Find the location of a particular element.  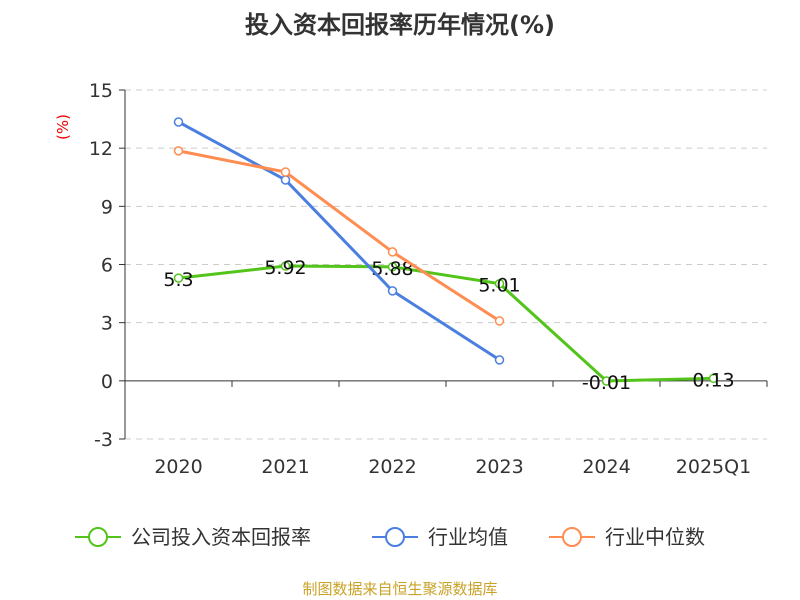

data-label: -0.01 is located at coordinates (606, 383).